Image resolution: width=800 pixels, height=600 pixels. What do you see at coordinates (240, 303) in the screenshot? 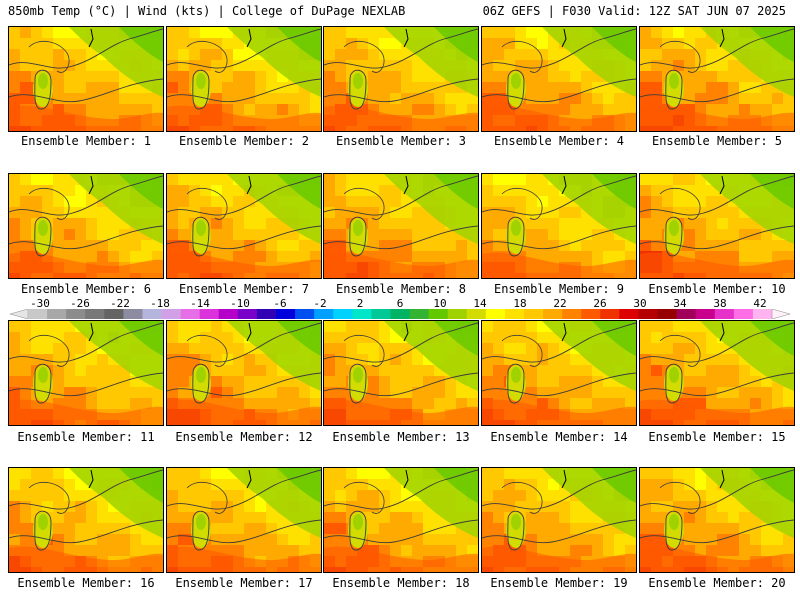
I see `colorbar-tick-label: -10` at bounding box center [240, 303].